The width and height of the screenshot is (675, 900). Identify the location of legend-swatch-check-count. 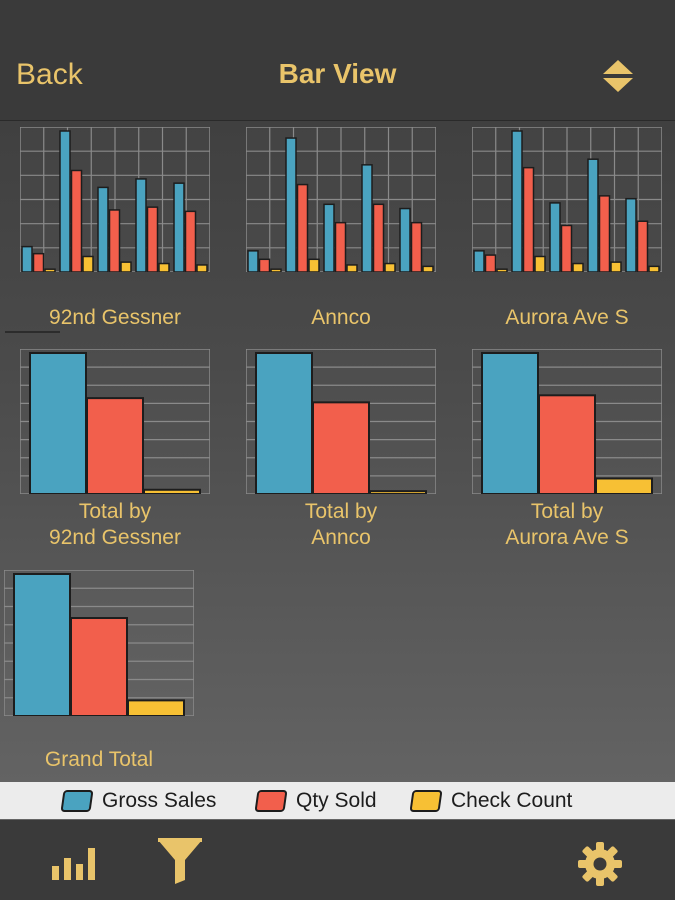
(426, 800).